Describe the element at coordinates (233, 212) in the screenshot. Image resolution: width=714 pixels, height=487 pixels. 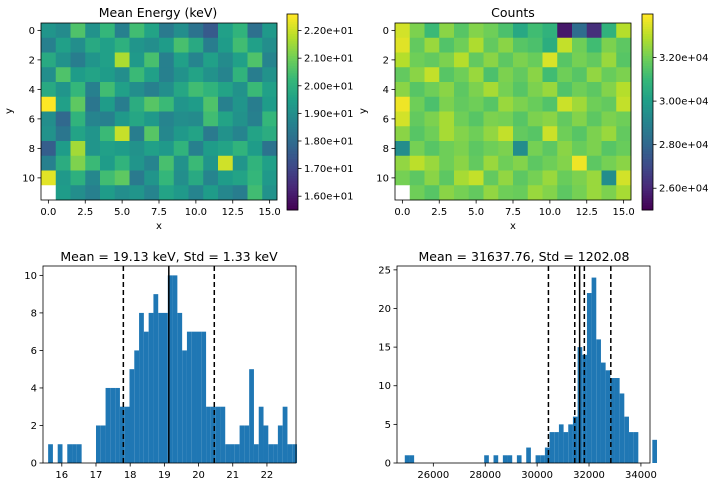
I see `x-tick-label: 12.5` at that location.